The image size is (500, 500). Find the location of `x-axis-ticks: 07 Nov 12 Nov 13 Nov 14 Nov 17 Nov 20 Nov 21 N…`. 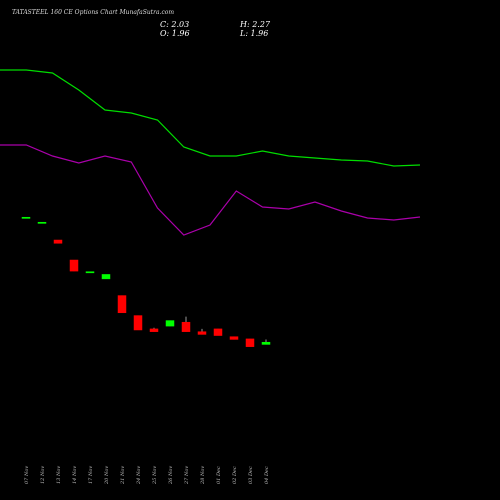

x-axis-ticks: 07 Nov 12 Nov 13 Nov 14 Nov 17 Nov 20 Nov 21 N… is located at coordinates (147, 475).